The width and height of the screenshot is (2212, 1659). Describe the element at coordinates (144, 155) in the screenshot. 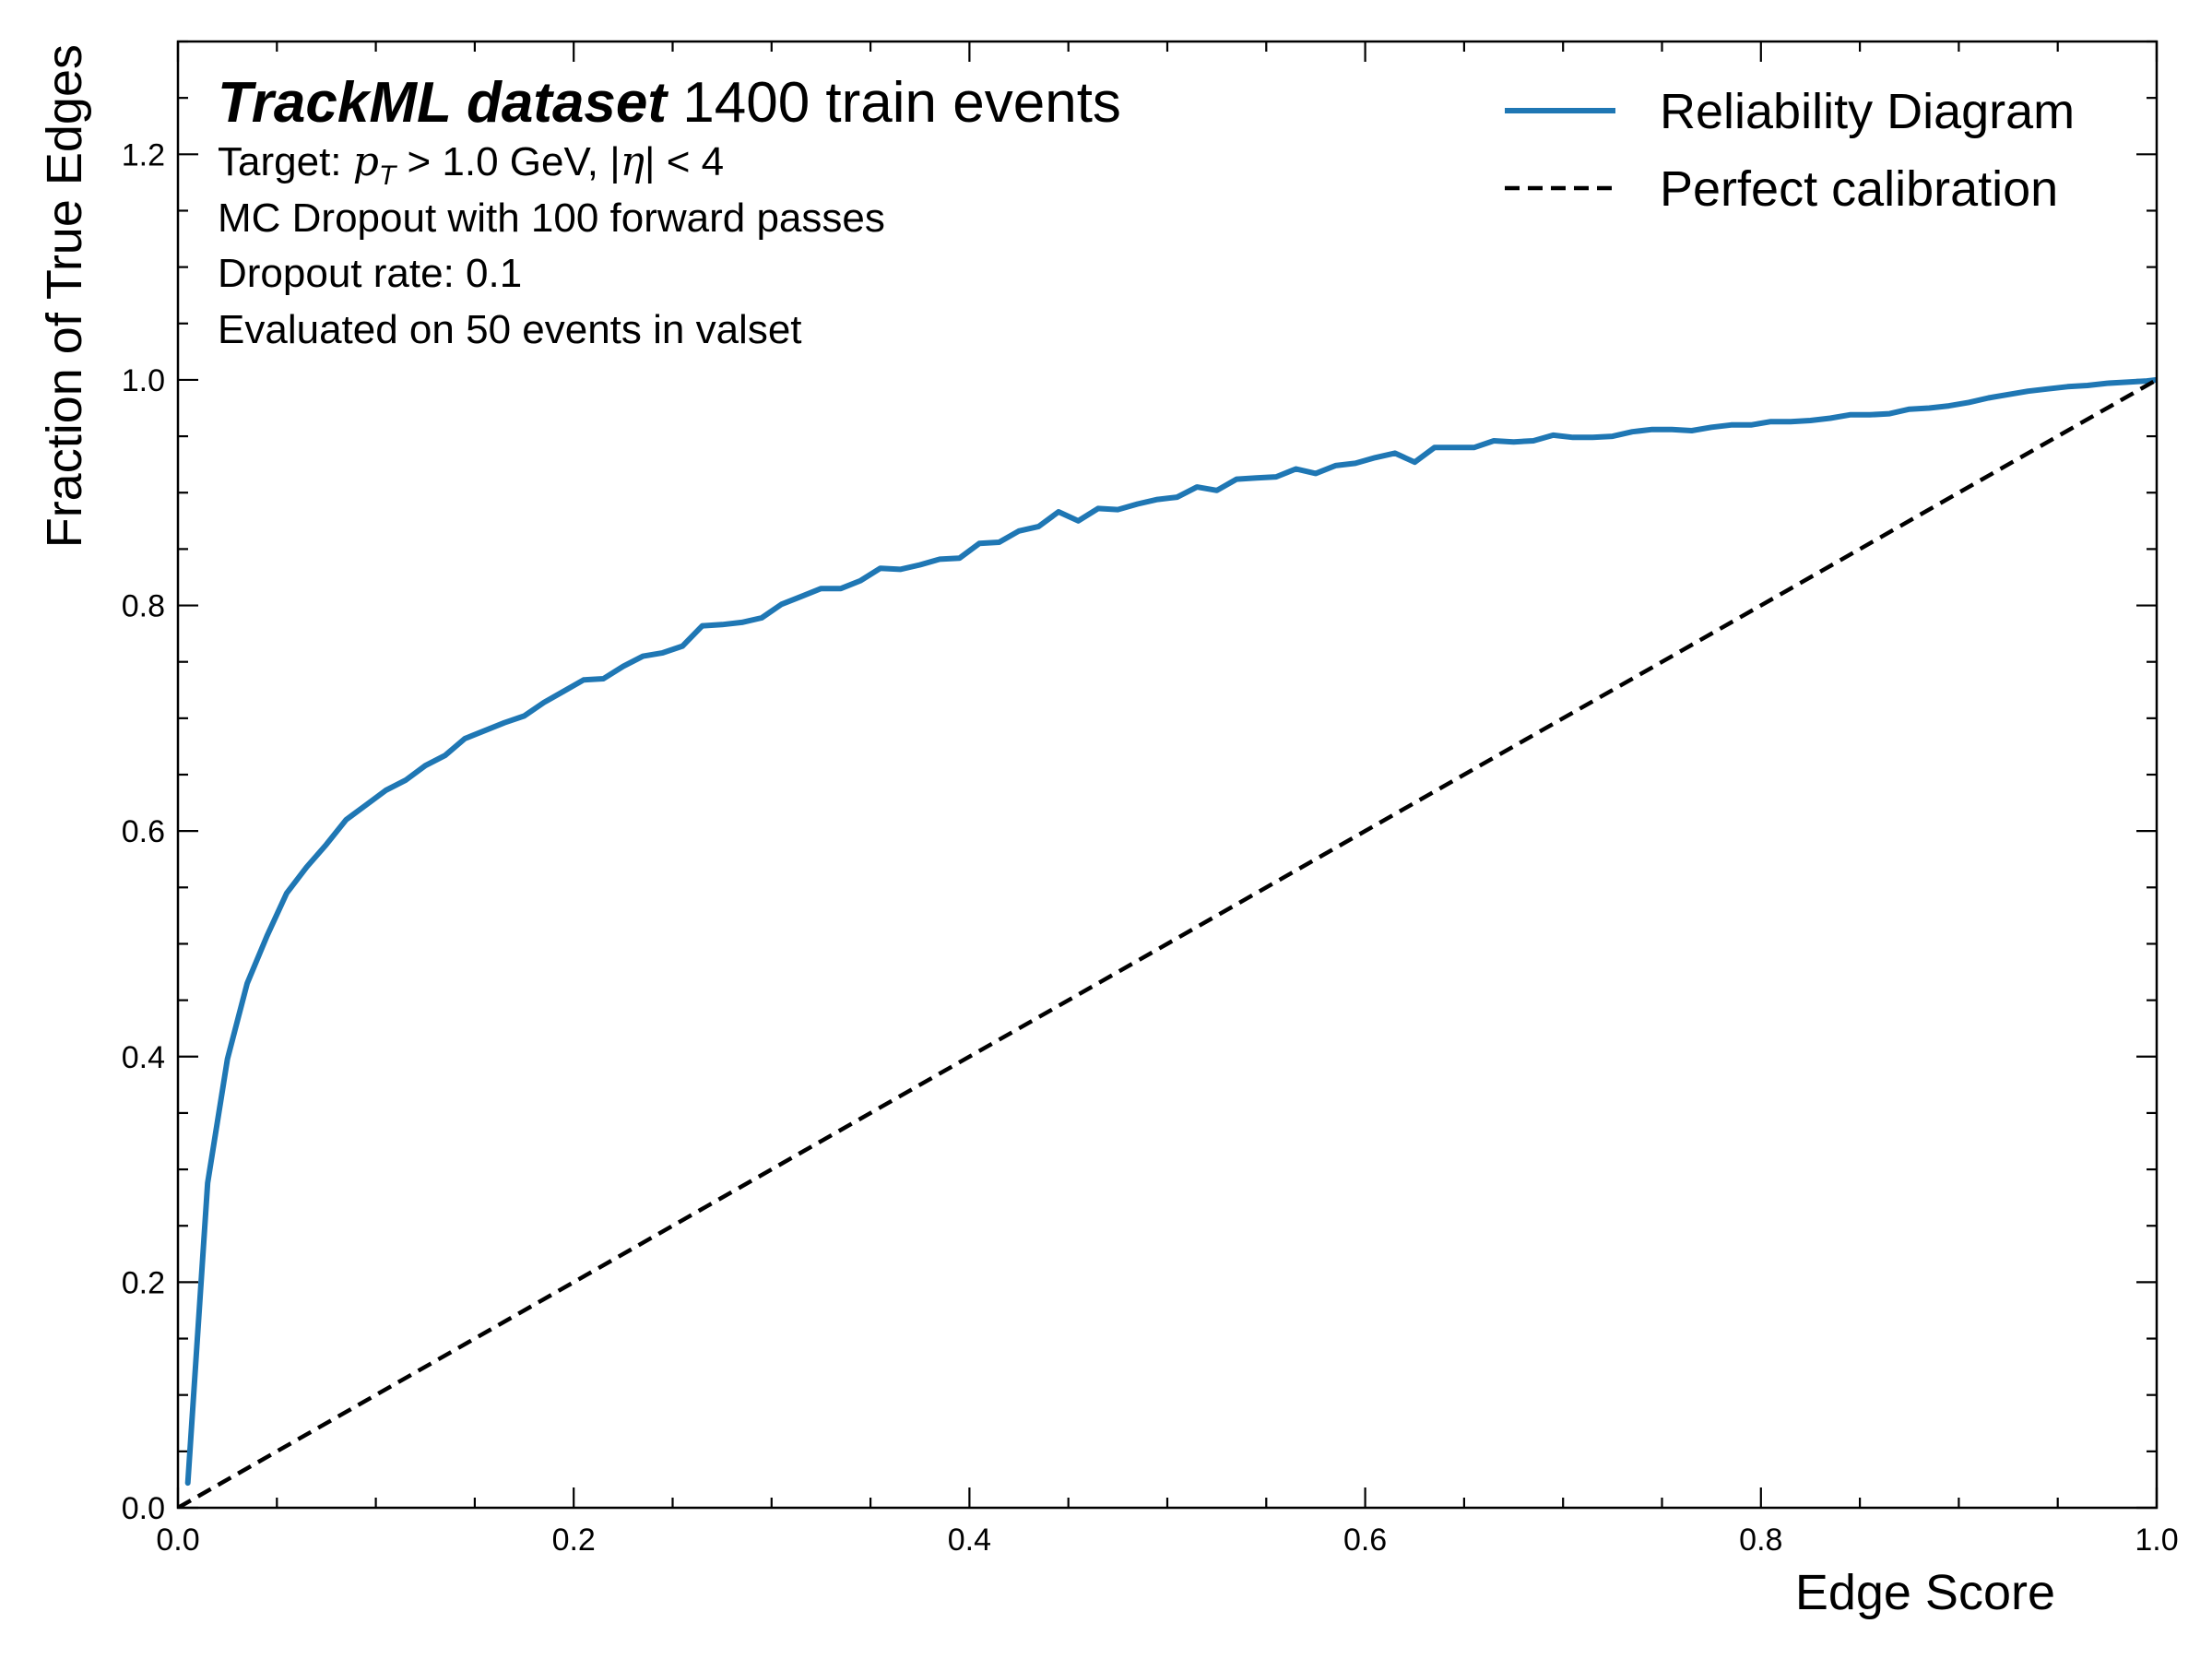

I see `y-tick-label: 1.2` at that location.